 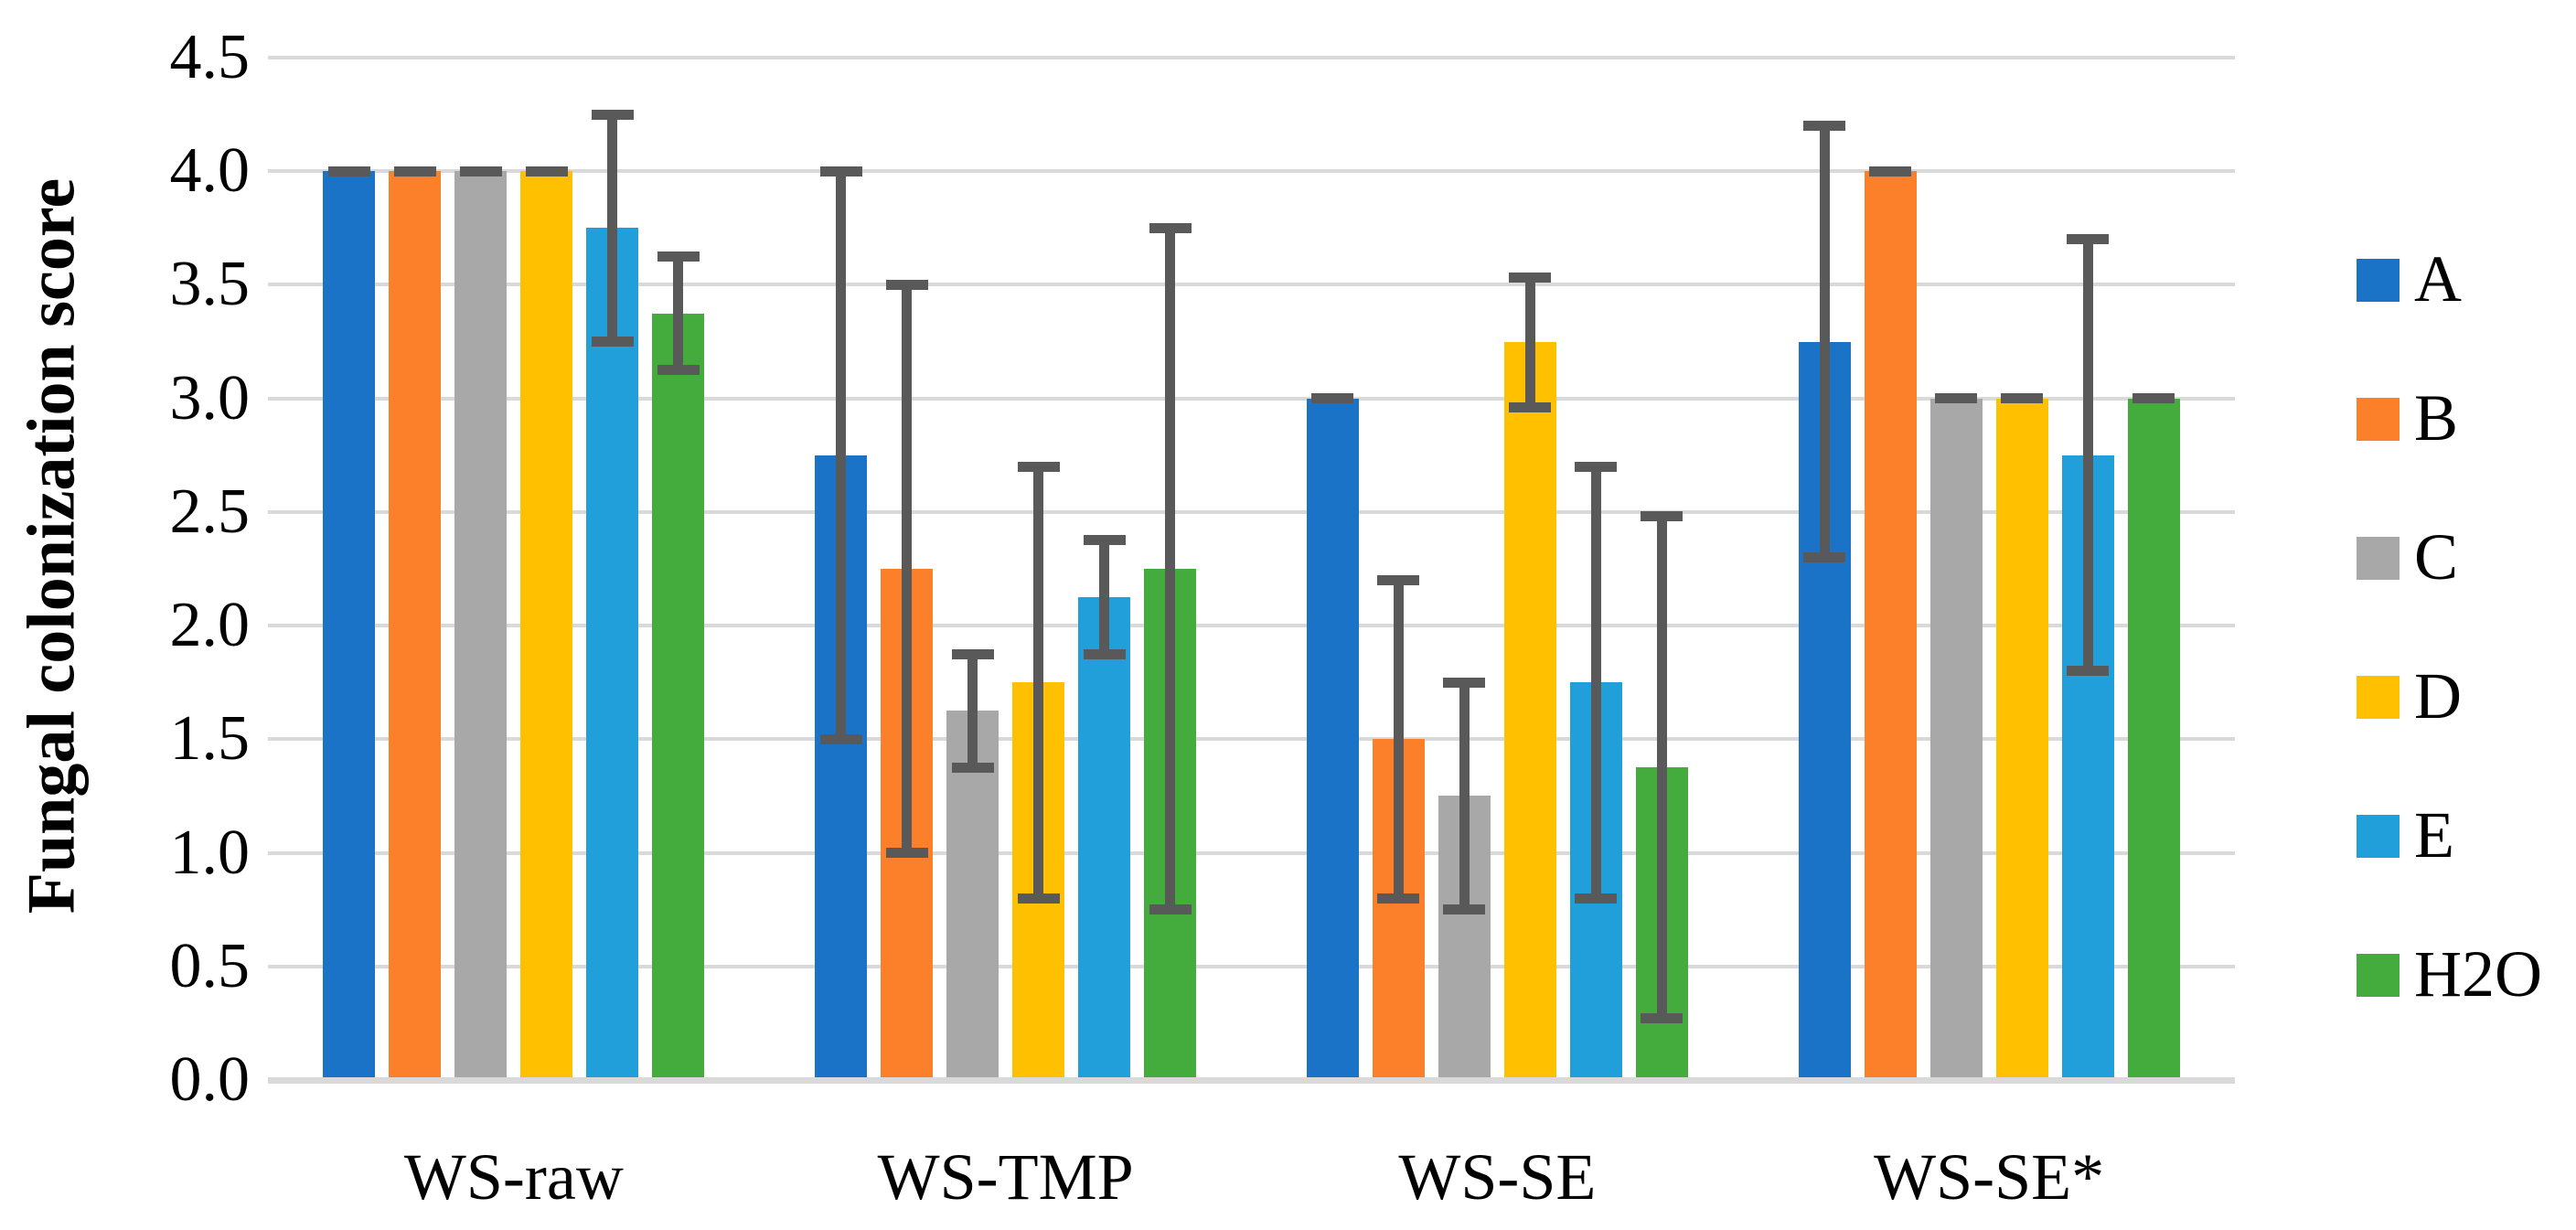 I want to click on y-tick-label: 1.5, so click(x=210, y=739).